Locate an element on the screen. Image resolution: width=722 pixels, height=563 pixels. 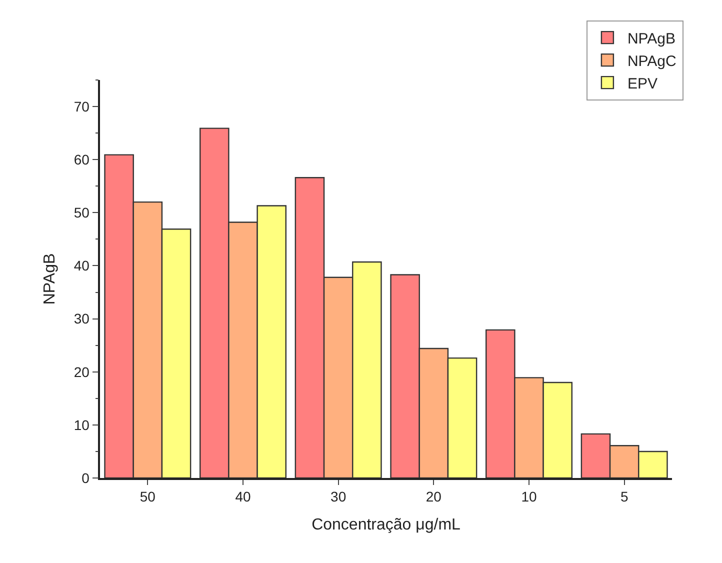
y-tick-label: 70 is located at coordinates (82, 106).